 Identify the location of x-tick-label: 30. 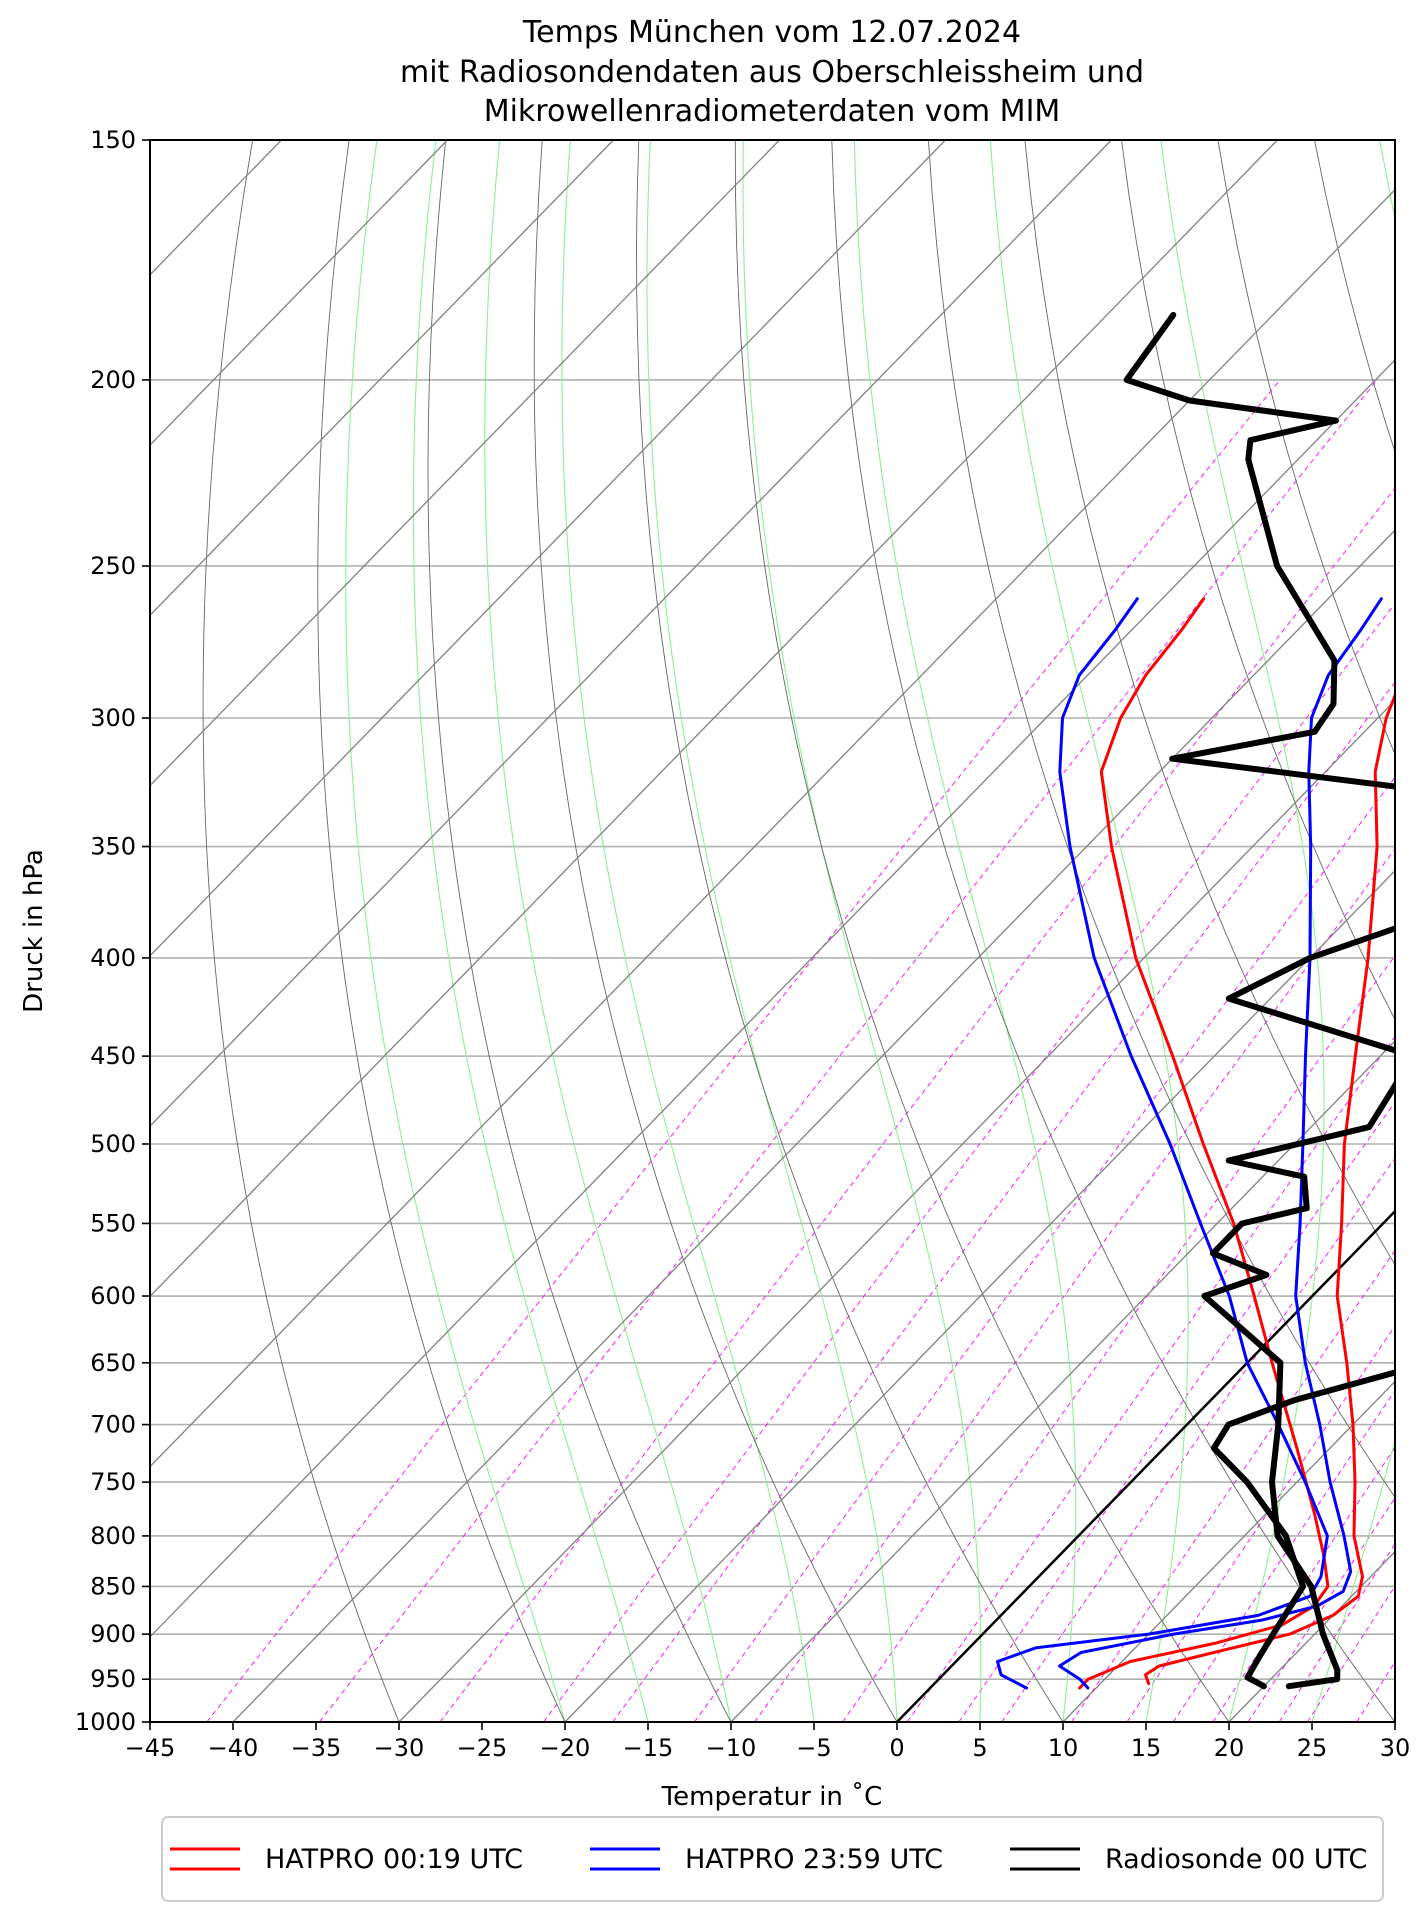
(1395, 1748).